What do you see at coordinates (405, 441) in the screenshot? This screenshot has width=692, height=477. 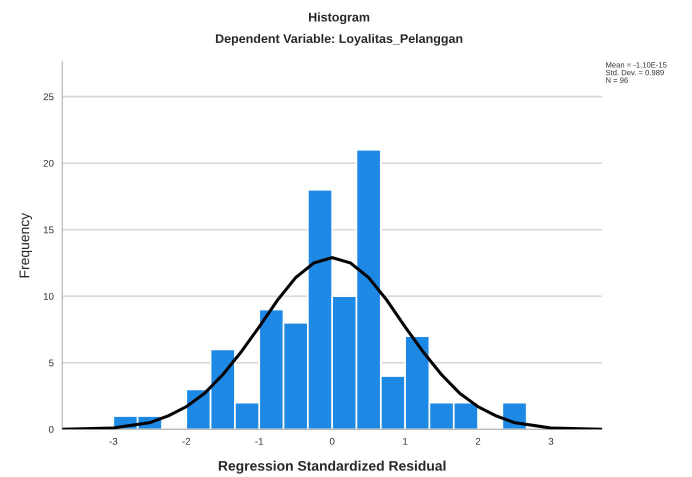 I see `x-tick-label: 1` at bounding box center [405, 441].